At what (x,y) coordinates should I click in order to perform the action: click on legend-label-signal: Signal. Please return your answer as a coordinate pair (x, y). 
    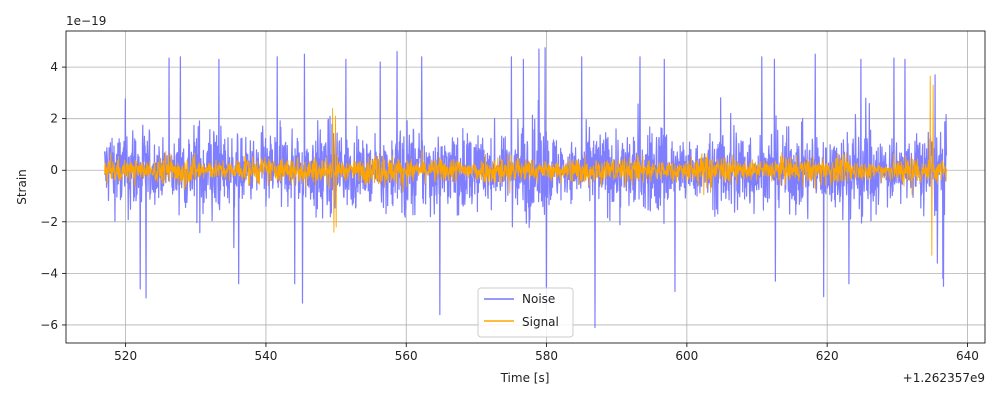
    Looking at the image, I should click on (540, 322).